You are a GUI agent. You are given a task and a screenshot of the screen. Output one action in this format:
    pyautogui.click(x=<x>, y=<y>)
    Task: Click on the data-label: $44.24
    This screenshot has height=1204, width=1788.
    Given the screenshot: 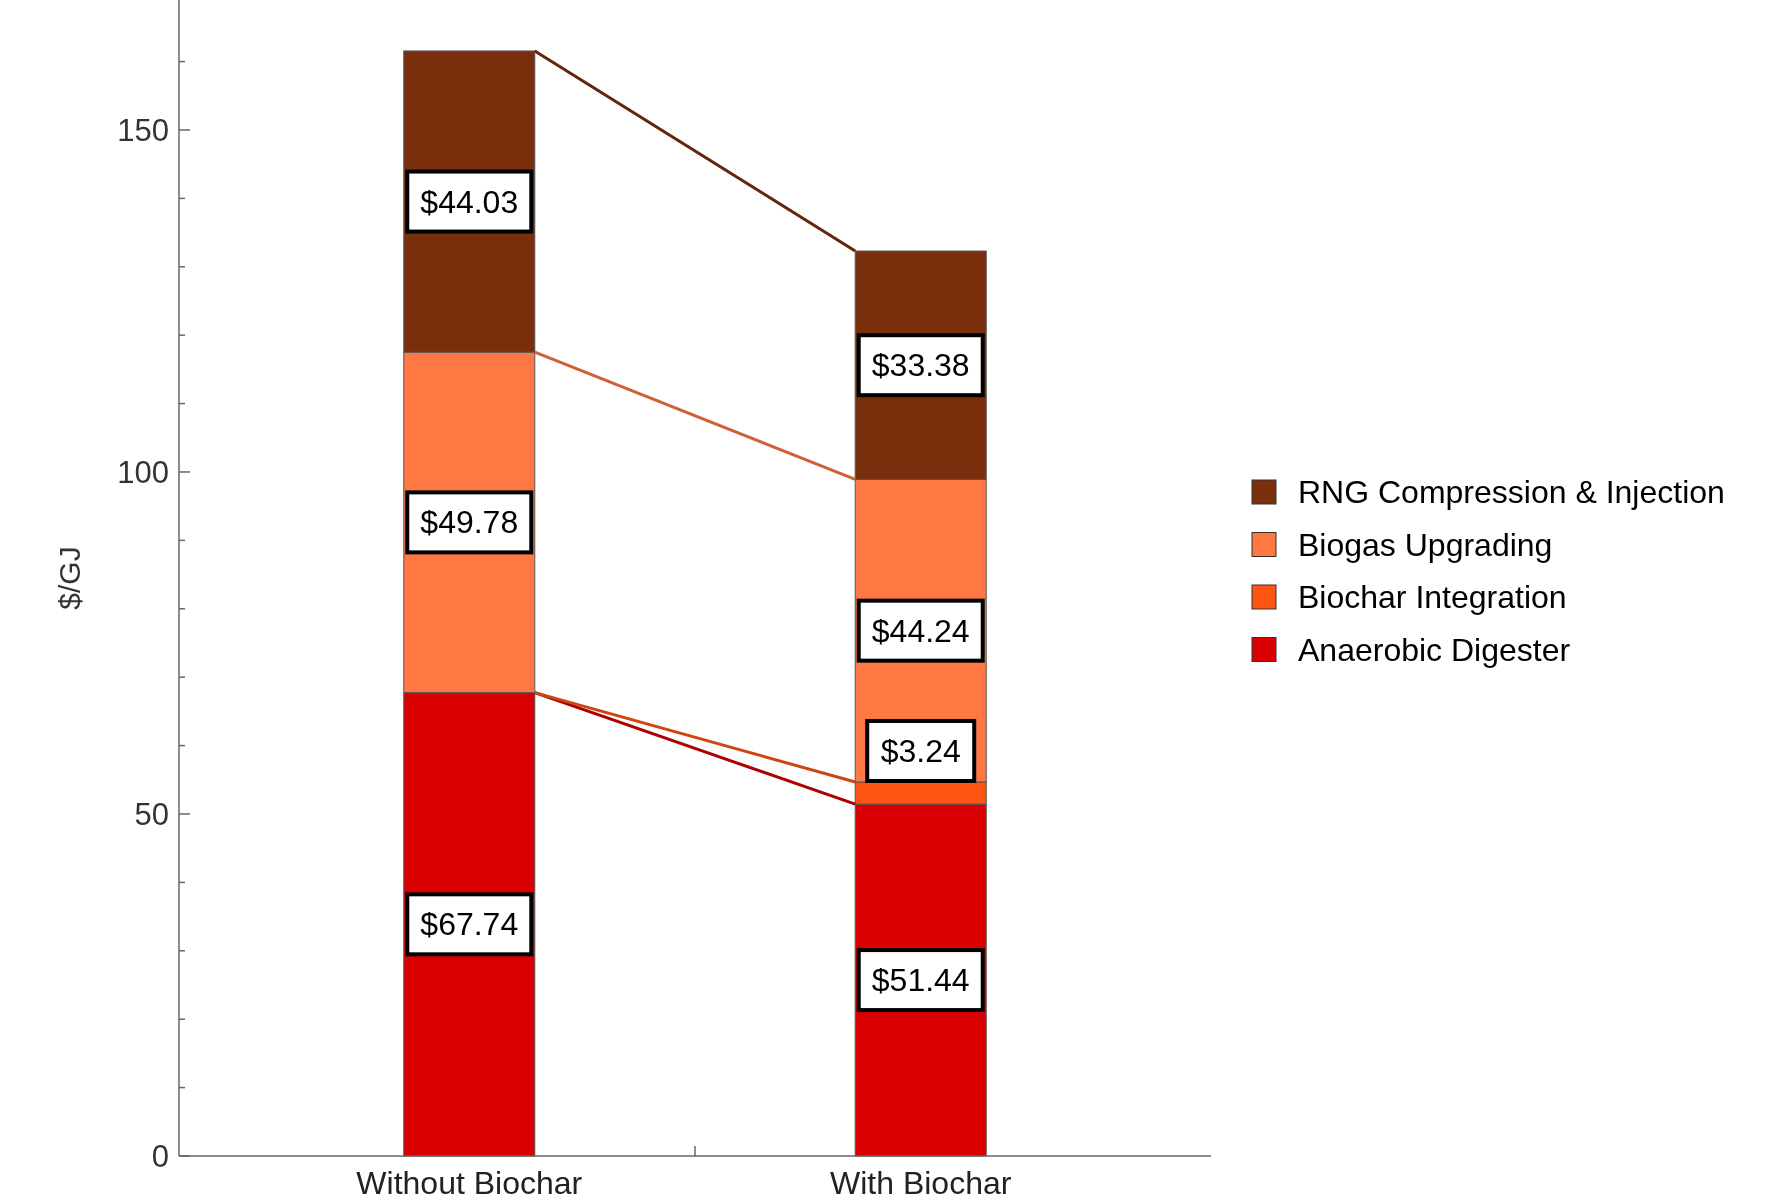 What is the action you would take?
    pyautogui.click(x=920, y=630)
    